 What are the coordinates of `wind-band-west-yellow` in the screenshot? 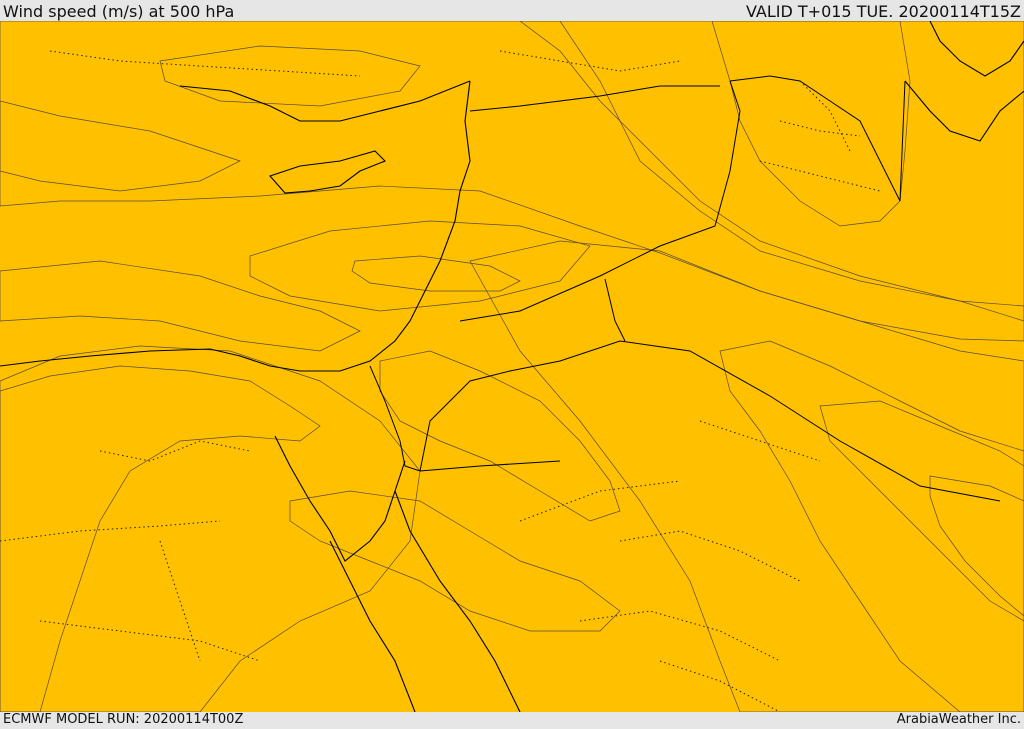 It's located at (120, 146).